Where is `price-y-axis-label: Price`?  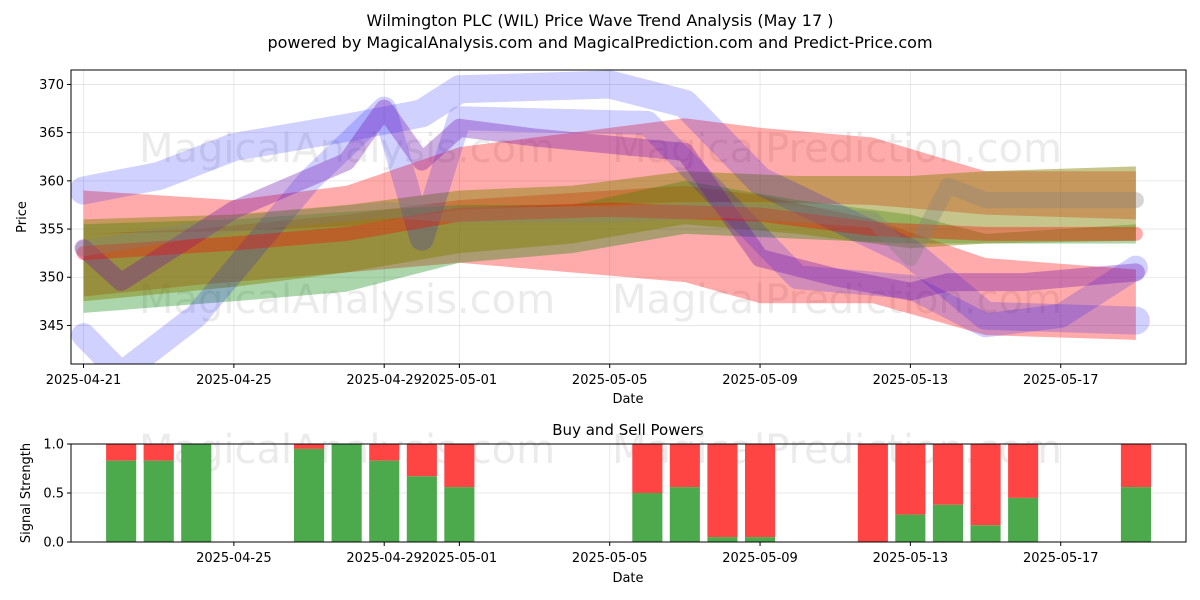 price-y-axis-label: Price is located at coordinates (22, 217).